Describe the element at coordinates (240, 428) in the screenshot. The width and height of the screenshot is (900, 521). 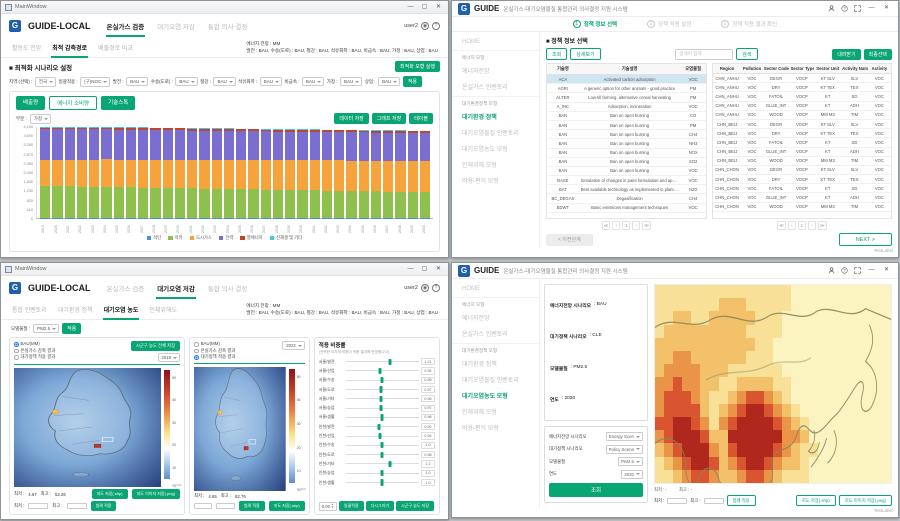
I see `korea-map` at that location.